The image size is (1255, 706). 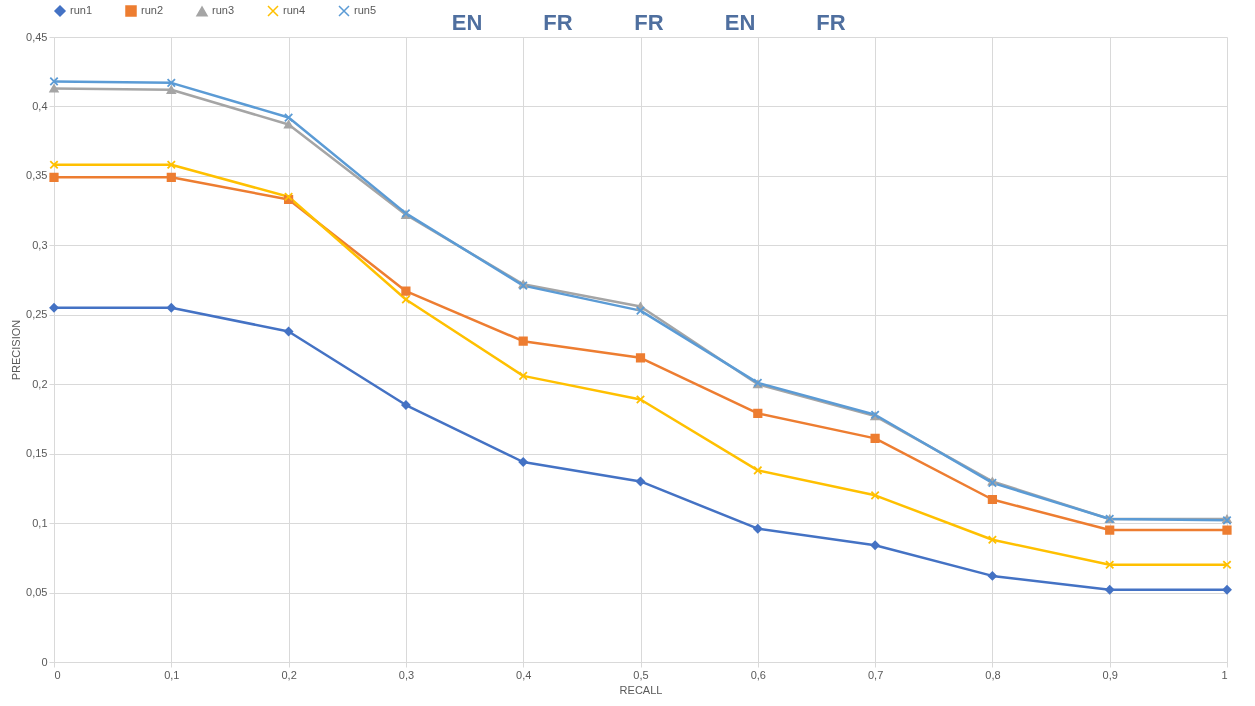 I want to click on x-tick-label: 0,6, so click(x=758, y=674).